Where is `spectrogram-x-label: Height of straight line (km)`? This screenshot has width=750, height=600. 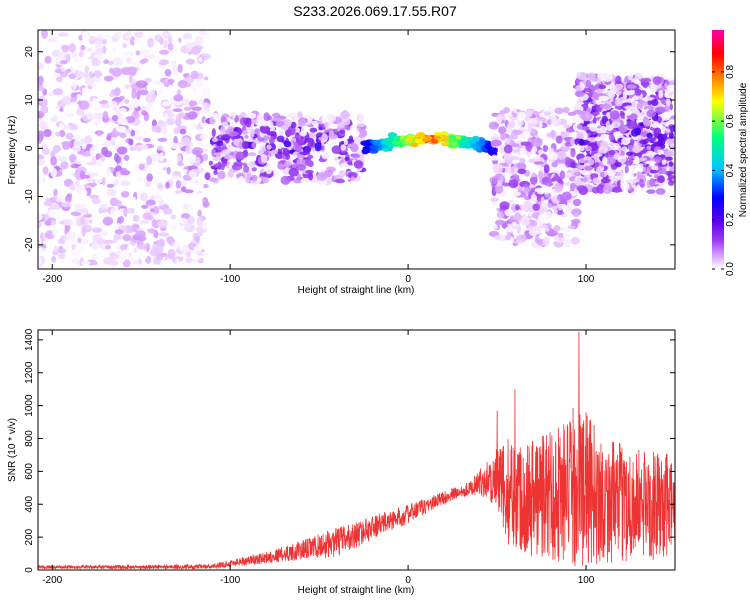 spectrogram-x-label: Height of straight line (km) is located at coordinates (356, 290).